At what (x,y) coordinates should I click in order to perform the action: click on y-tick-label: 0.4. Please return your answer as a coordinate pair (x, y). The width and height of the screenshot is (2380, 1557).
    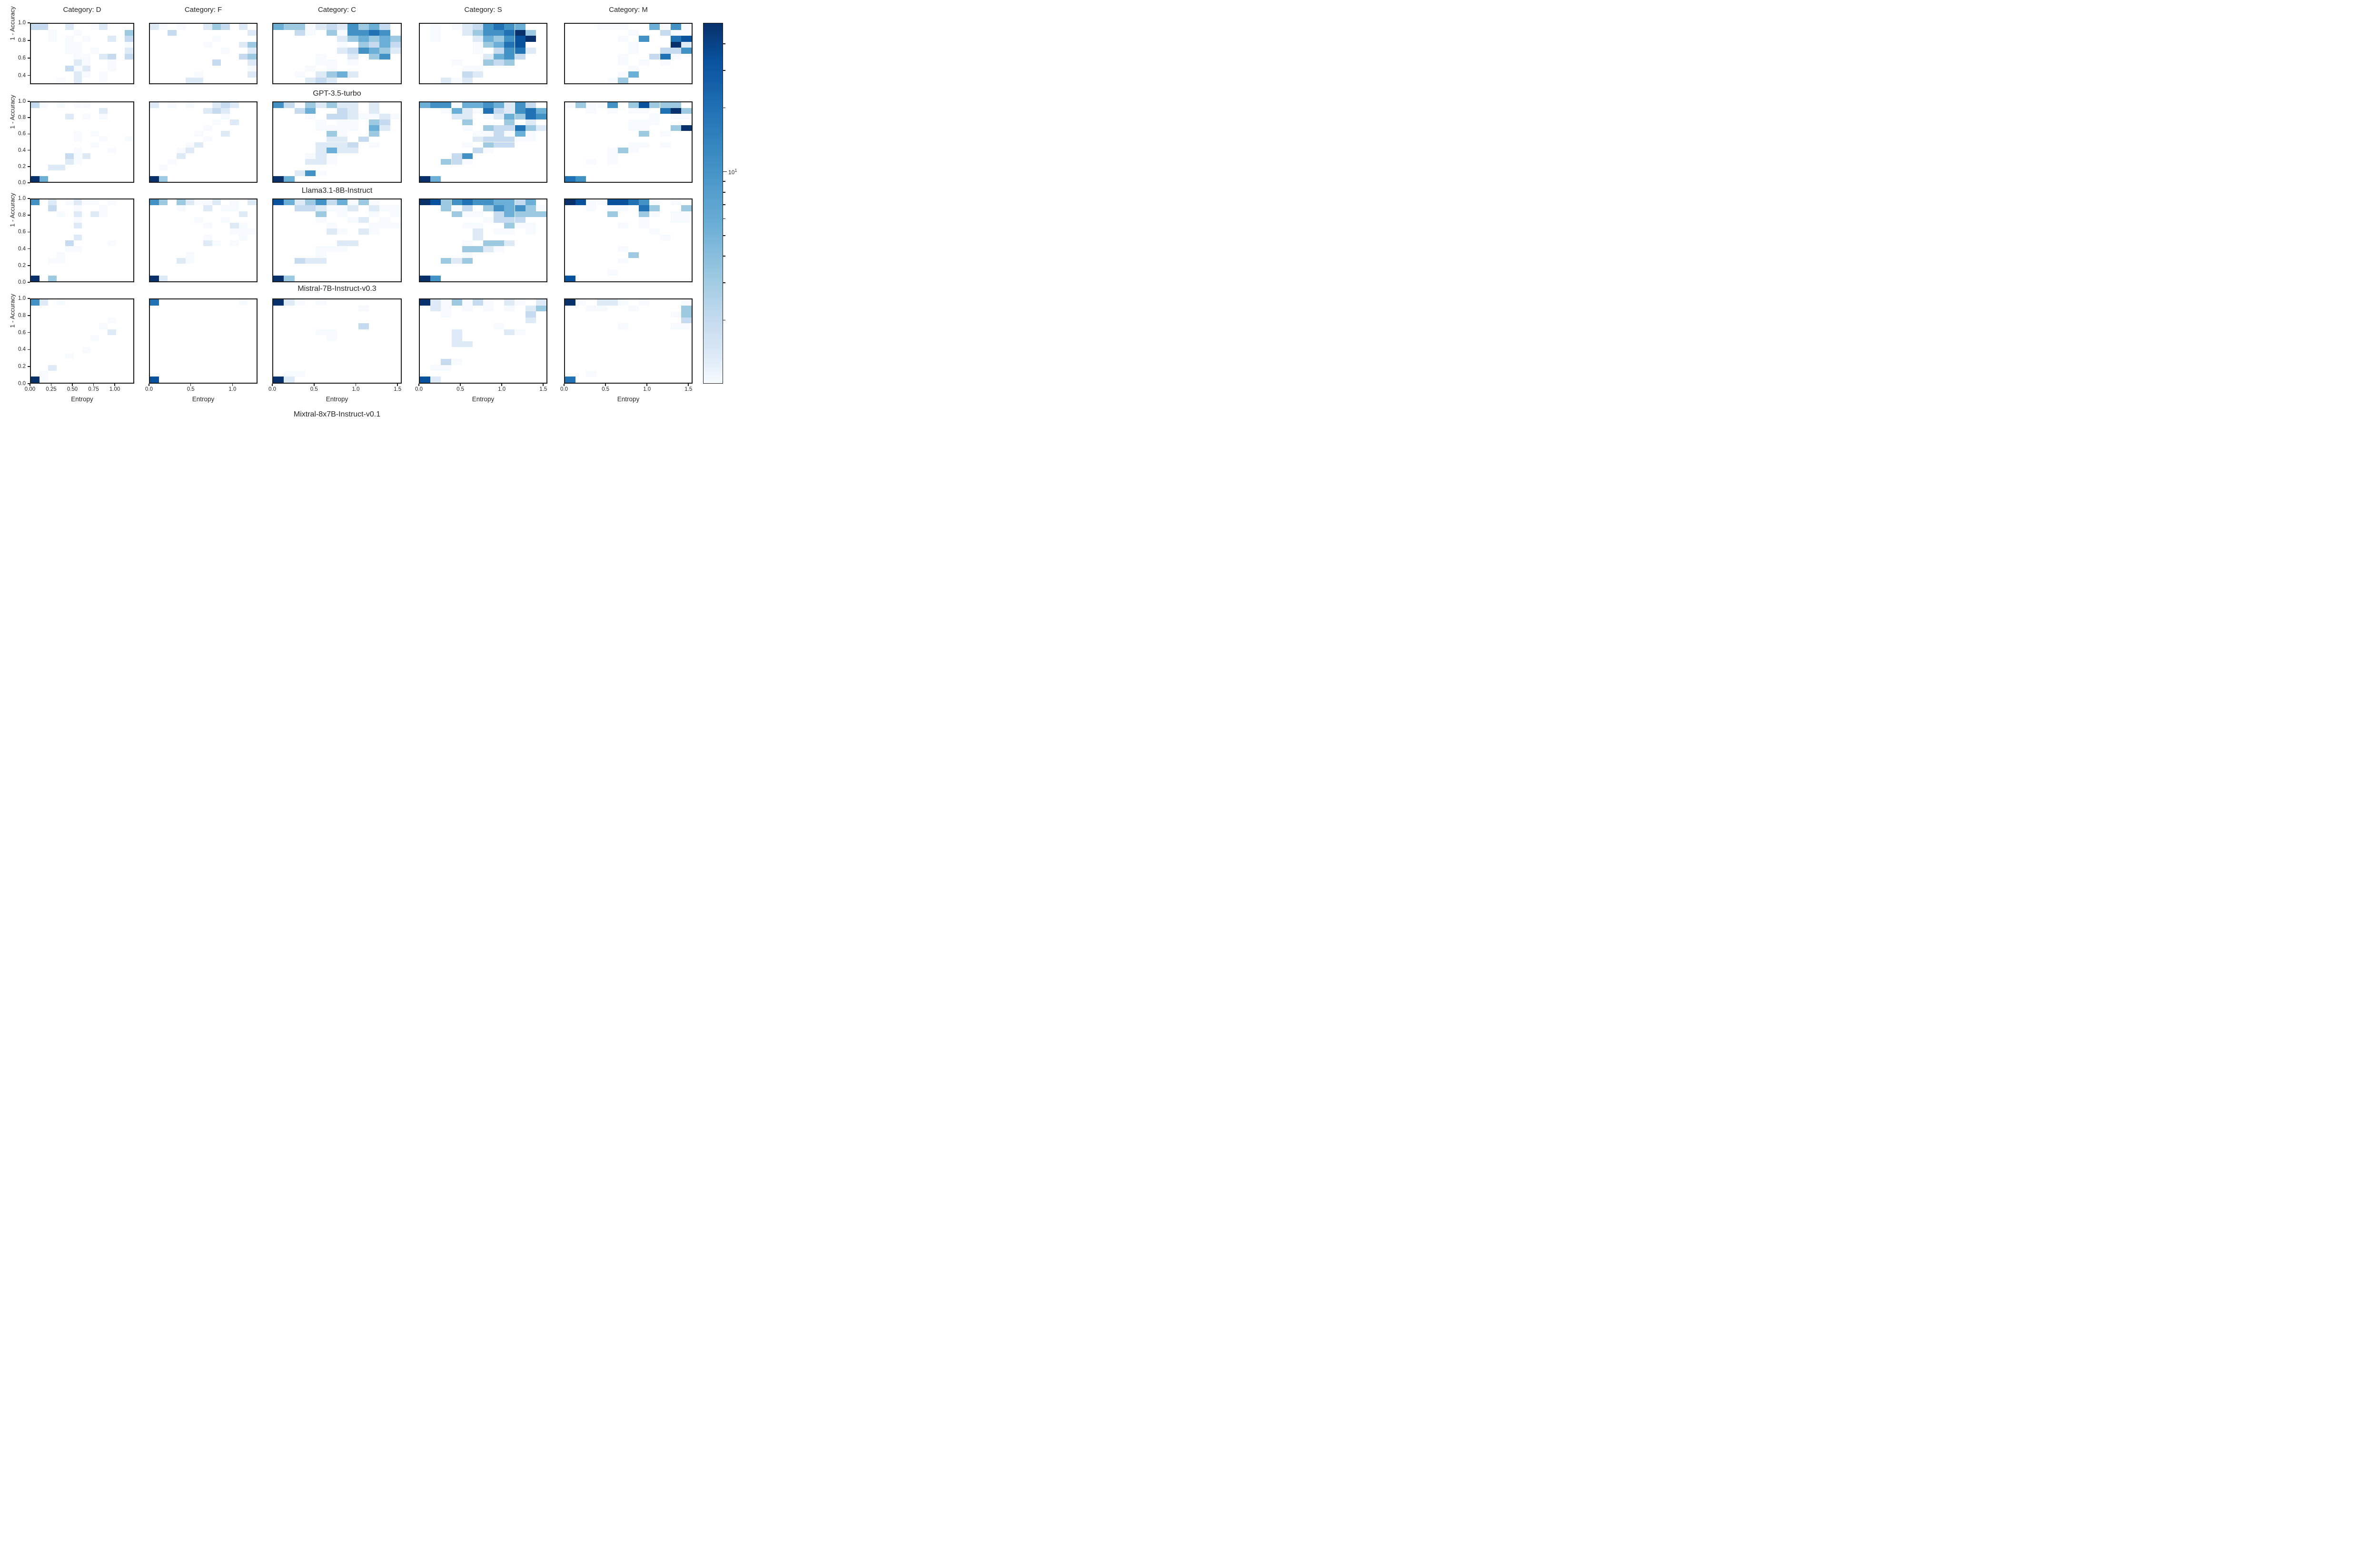
    Looking at the image, I should click on (22, 150).